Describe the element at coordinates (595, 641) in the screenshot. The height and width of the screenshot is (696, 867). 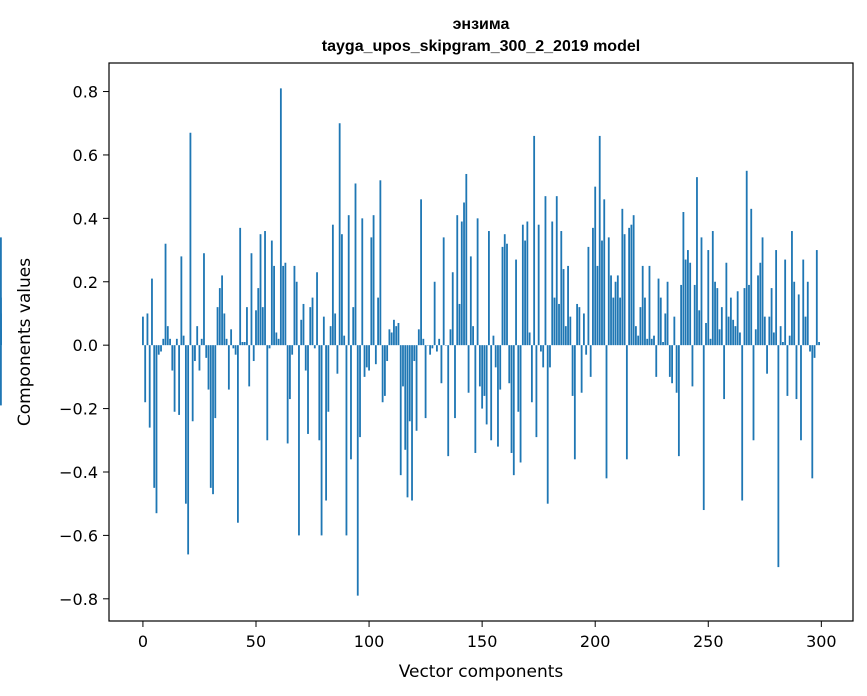
I see `x-tick-label: 200` at that location.